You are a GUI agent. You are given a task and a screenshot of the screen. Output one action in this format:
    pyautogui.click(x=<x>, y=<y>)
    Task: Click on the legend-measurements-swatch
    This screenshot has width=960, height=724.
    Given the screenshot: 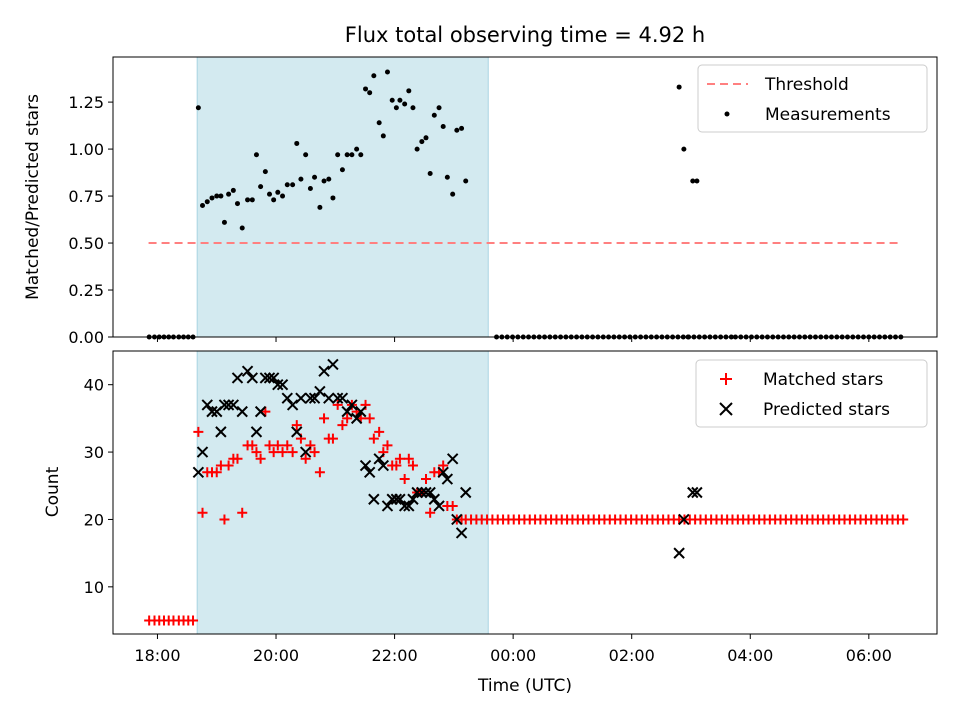 What is the action you would take?
    pyautogui.click(x=727, y=114)
    